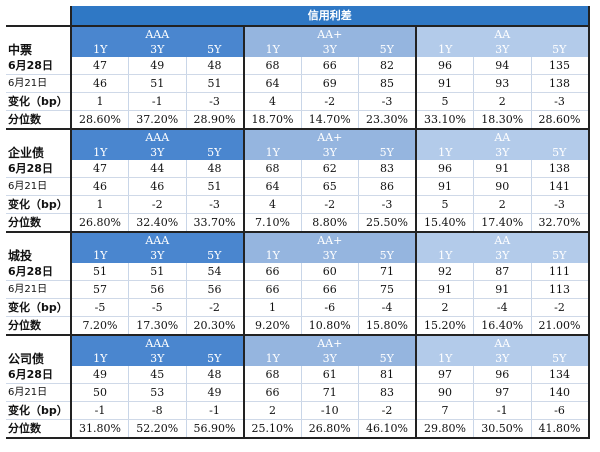 The width and height of the screenshot is (600, 452). What do you see at coordinates (387, 83) in the screenshot?
I see `value-cell: 85` at bounding box center [387, 83].